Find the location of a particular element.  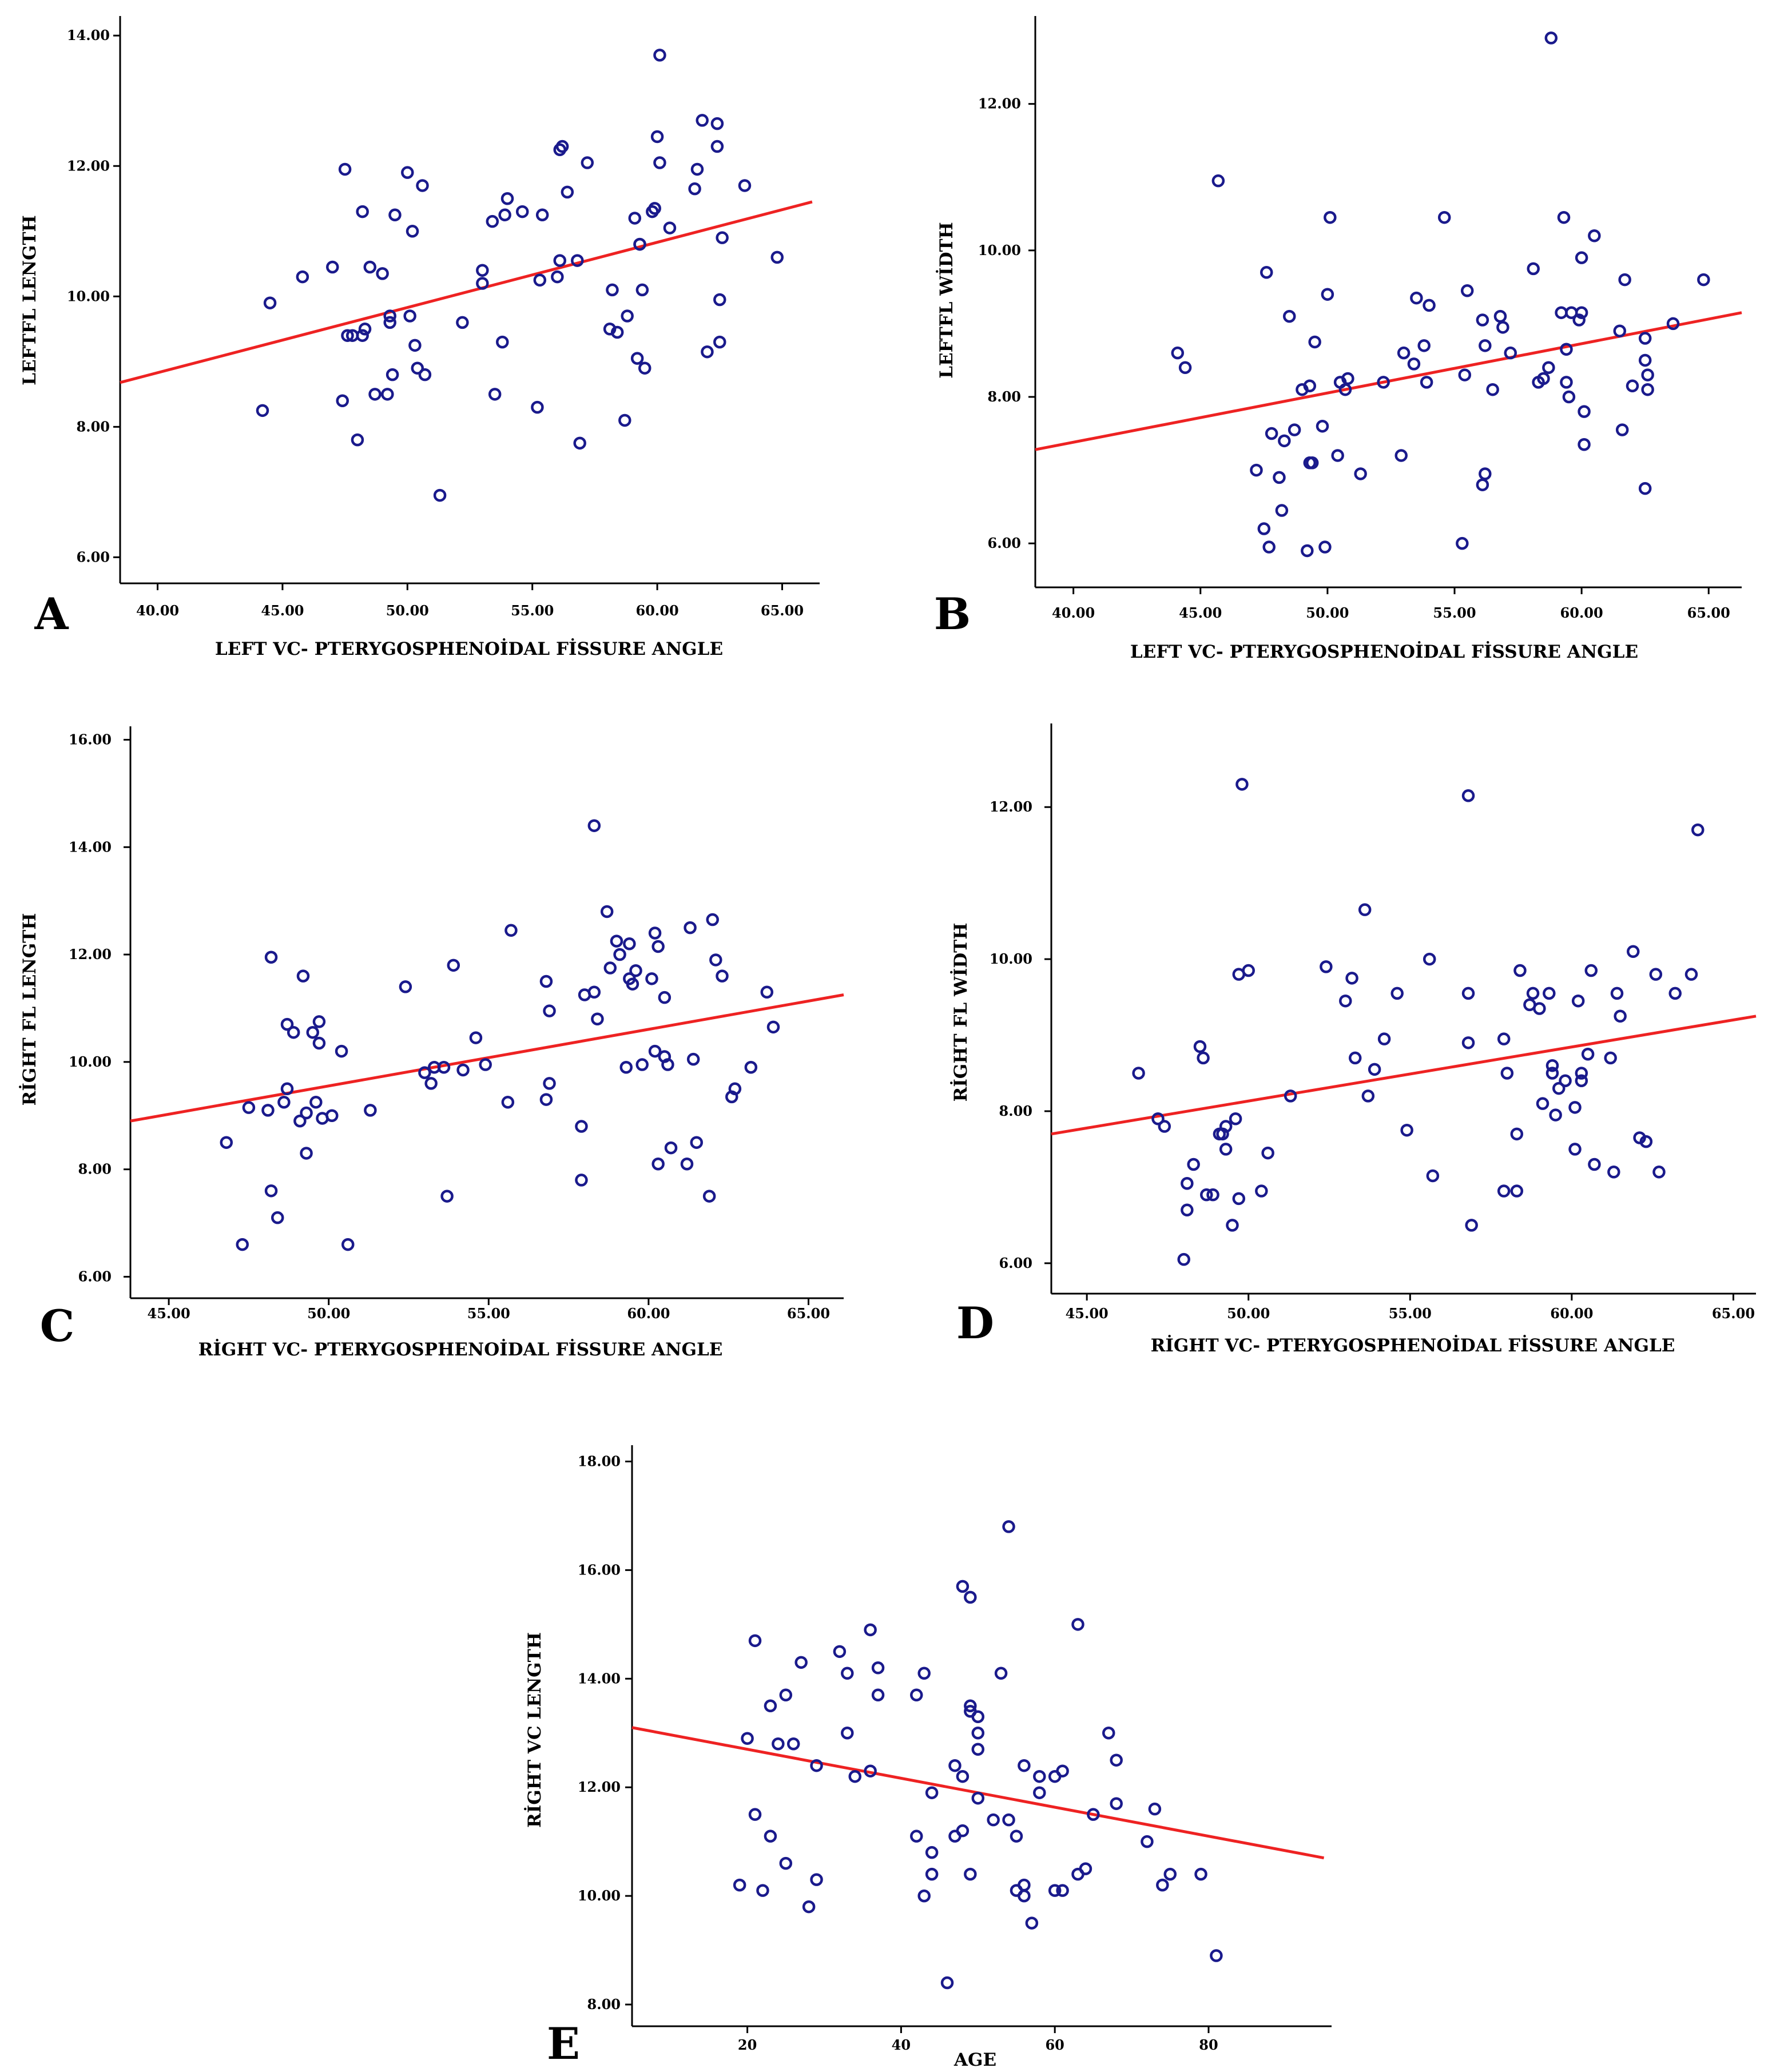

y-axis-title-d: RİGHT FL WİDTH is located at coordinates (960, 1011).